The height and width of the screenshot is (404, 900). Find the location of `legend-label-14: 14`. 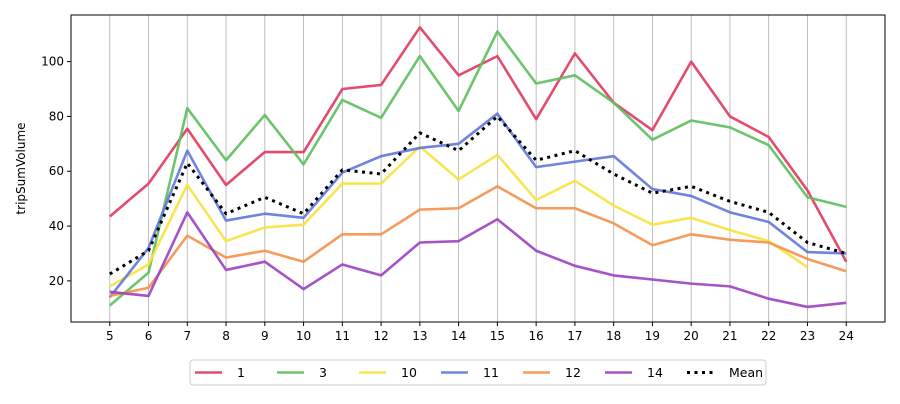

legend-label-14: 14 is located at coordinates (655, 372).